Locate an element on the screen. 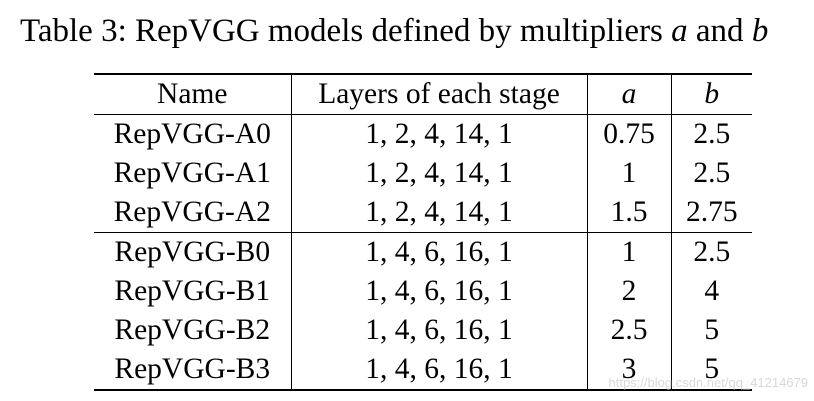 This screenshot has height=401, width=814. caption-var-a: a is located at coordinates (679, 31).